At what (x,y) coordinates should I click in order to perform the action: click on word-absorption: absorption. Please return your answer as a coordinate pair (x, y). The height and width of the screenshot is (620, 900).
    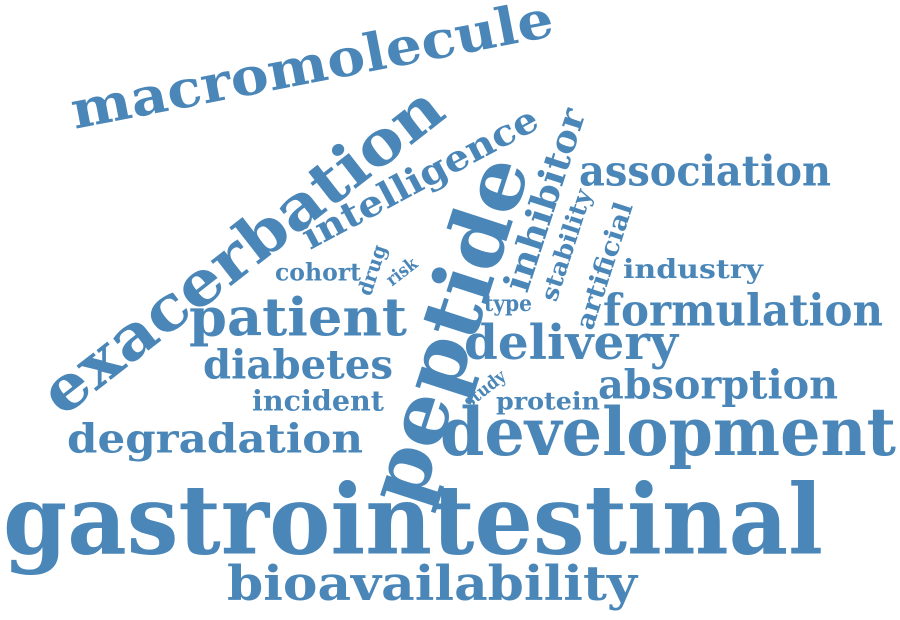
    Looking at the image, I should click on (718, 385).